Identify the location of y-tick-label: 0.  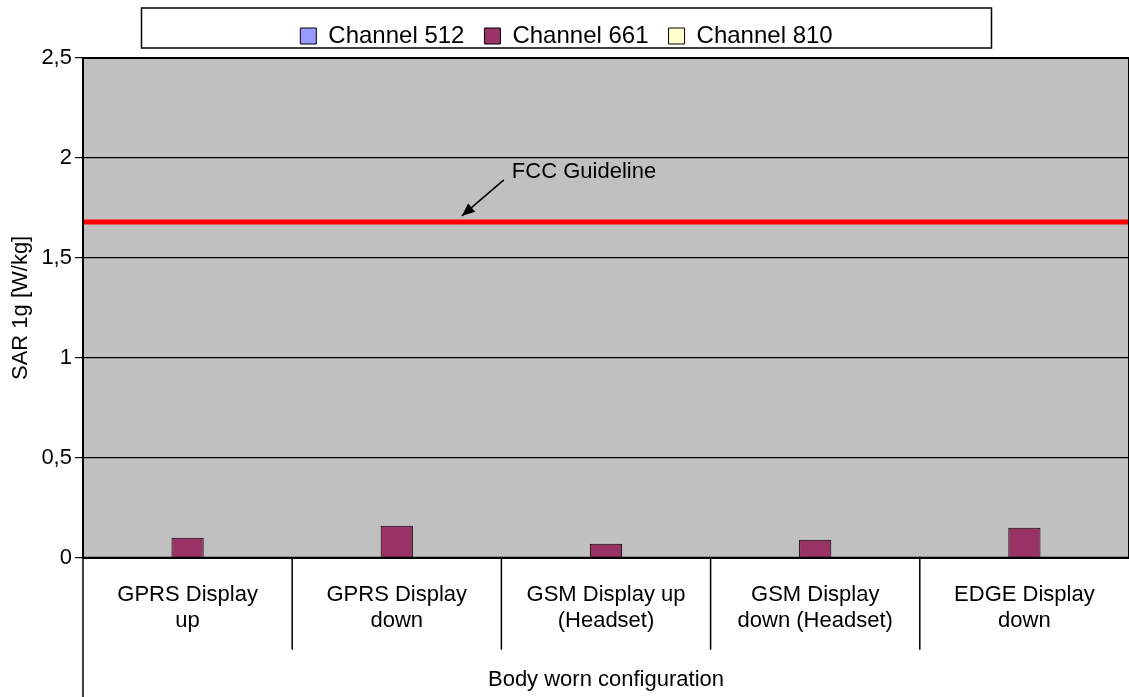
(65, 556).